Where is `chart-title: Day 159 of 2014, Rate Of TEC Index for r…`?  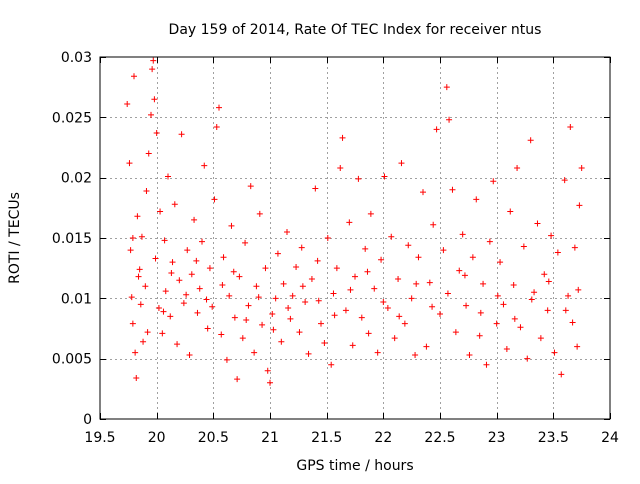 chart-title: Day 159 of 2014, Rate Of TEC Index for r… is located at coordinates (355, 30).